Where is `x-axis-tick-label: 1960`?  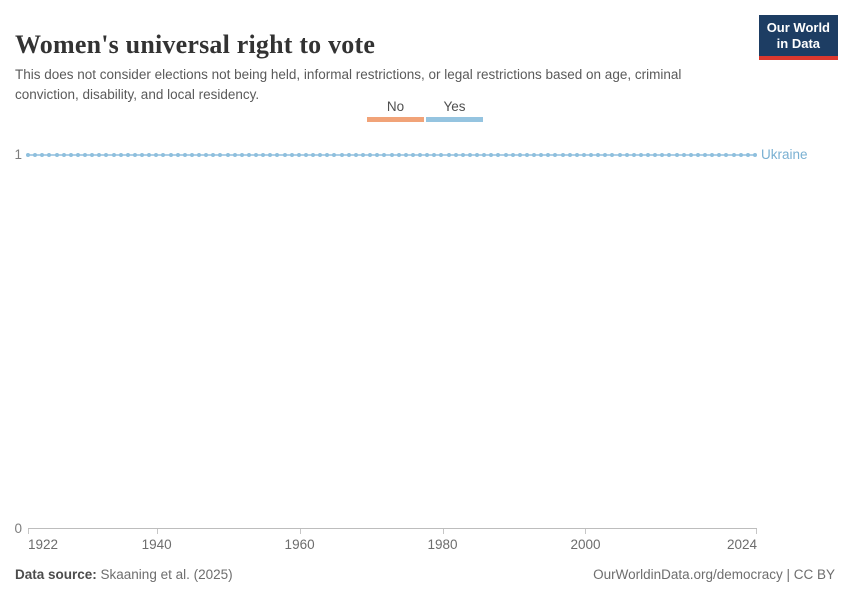 x-axis-tick-label: 1960 is located at coordinates (299, 544).